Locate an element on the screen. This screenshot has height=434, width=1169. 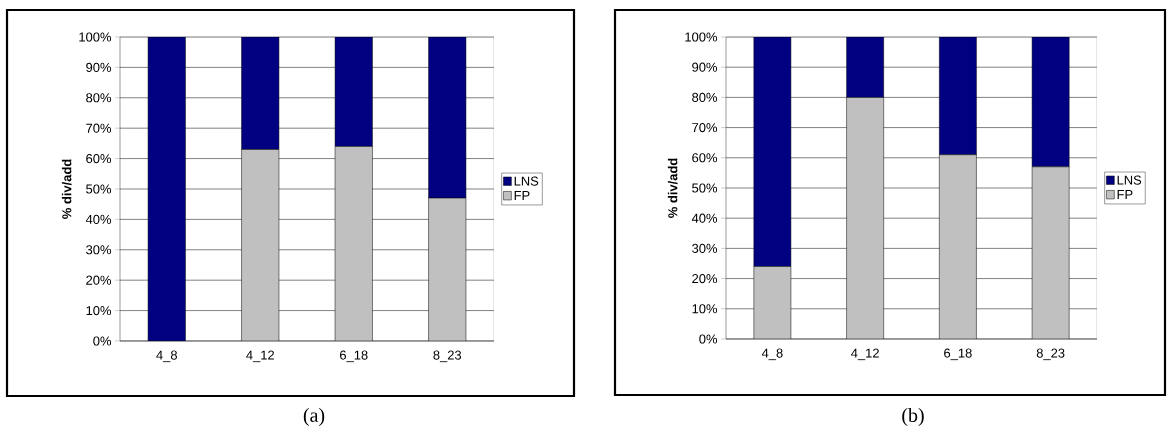
text: (a) is located at coordinates (314, 417).